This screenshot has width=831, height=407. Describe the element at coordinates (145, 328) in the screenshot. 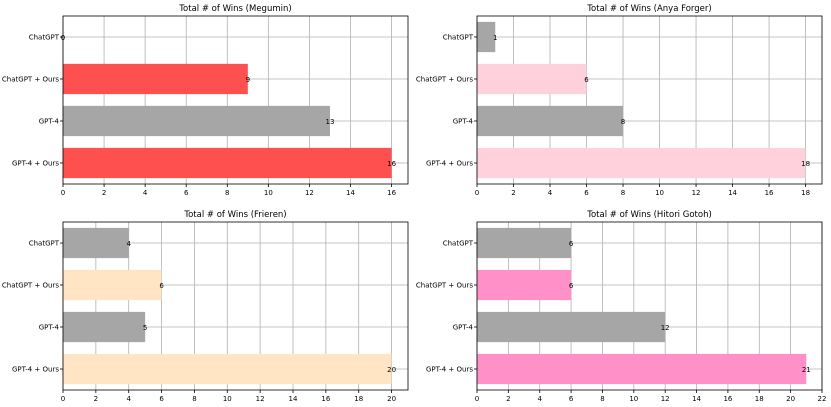

I see `data-label: 5` at that location.